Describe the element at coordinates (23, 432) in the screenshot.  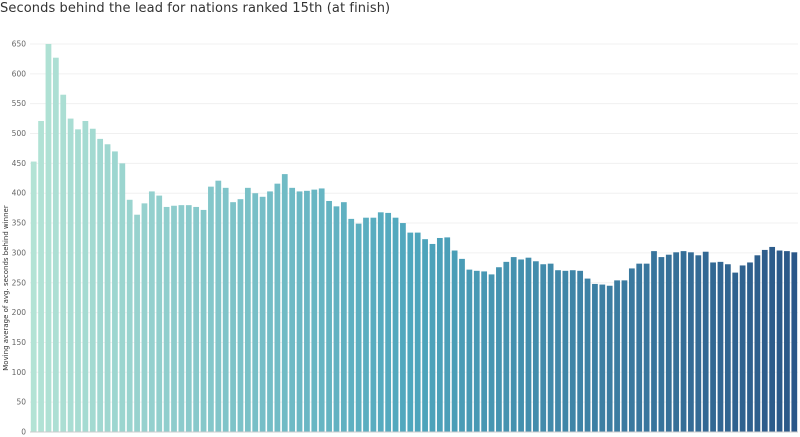
I see `y-tick-label: 0` at that location.